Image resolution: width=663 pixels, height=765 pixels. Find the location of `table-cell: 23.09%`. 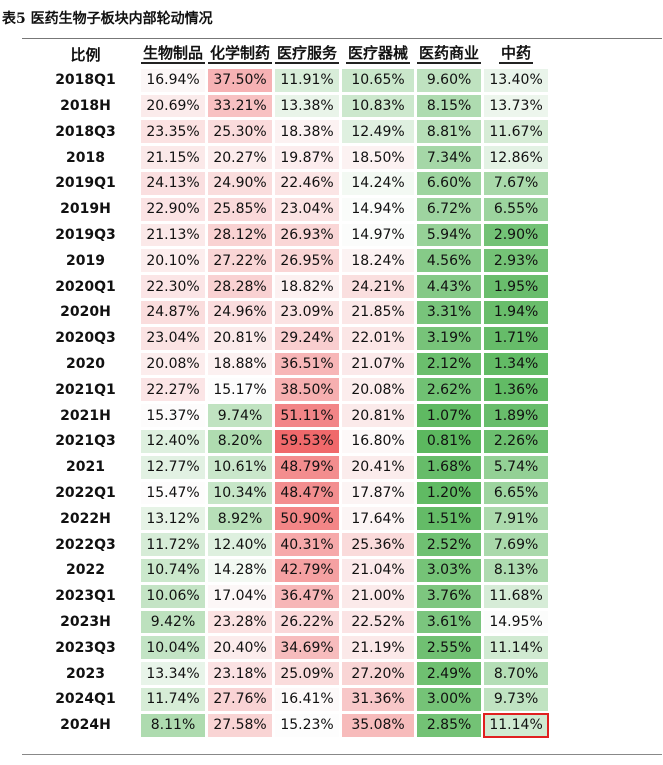

table-cell: 23.09% is located at coordinates (307, 312).